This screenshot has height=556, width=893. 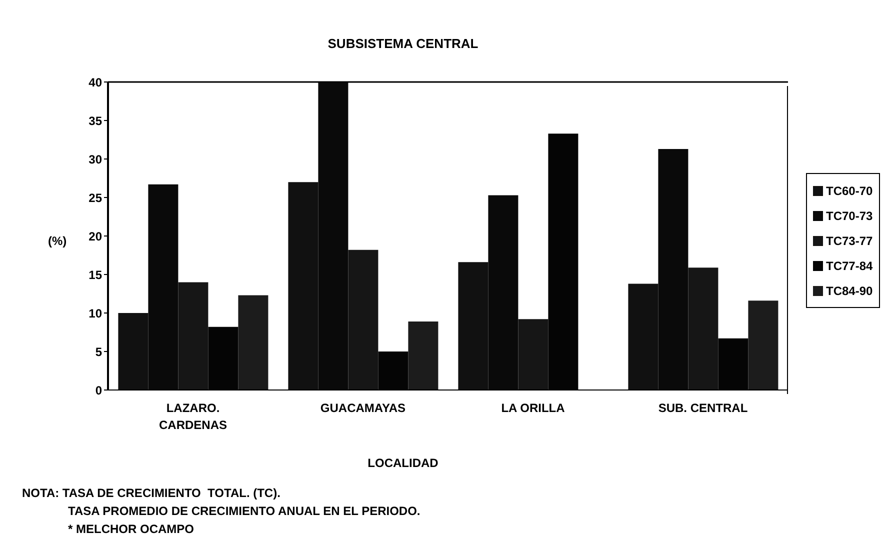 I want to click on legend-label: TC60-70, so click(x=849, y=191).